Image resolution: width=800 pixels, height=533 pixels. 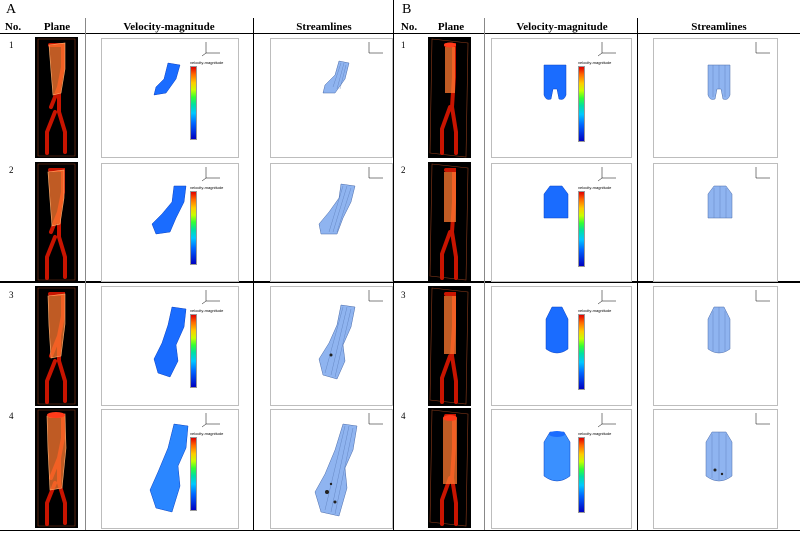 I want to click on velocity-frame-b1: velocity-magnitude, so click(x=561, y=98).